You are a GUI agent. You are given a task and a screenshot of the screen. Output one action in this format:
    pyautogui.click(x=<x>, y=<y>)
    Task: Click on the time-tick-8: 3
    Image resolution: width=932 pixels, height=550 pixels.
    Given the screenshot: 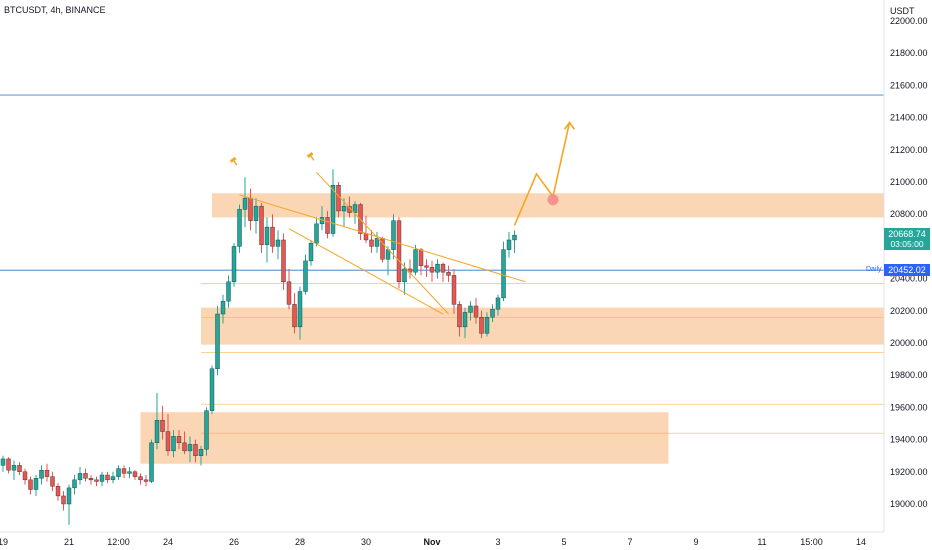 What is the action you would take?
    pyautogui.click(x=497, y=542)
    